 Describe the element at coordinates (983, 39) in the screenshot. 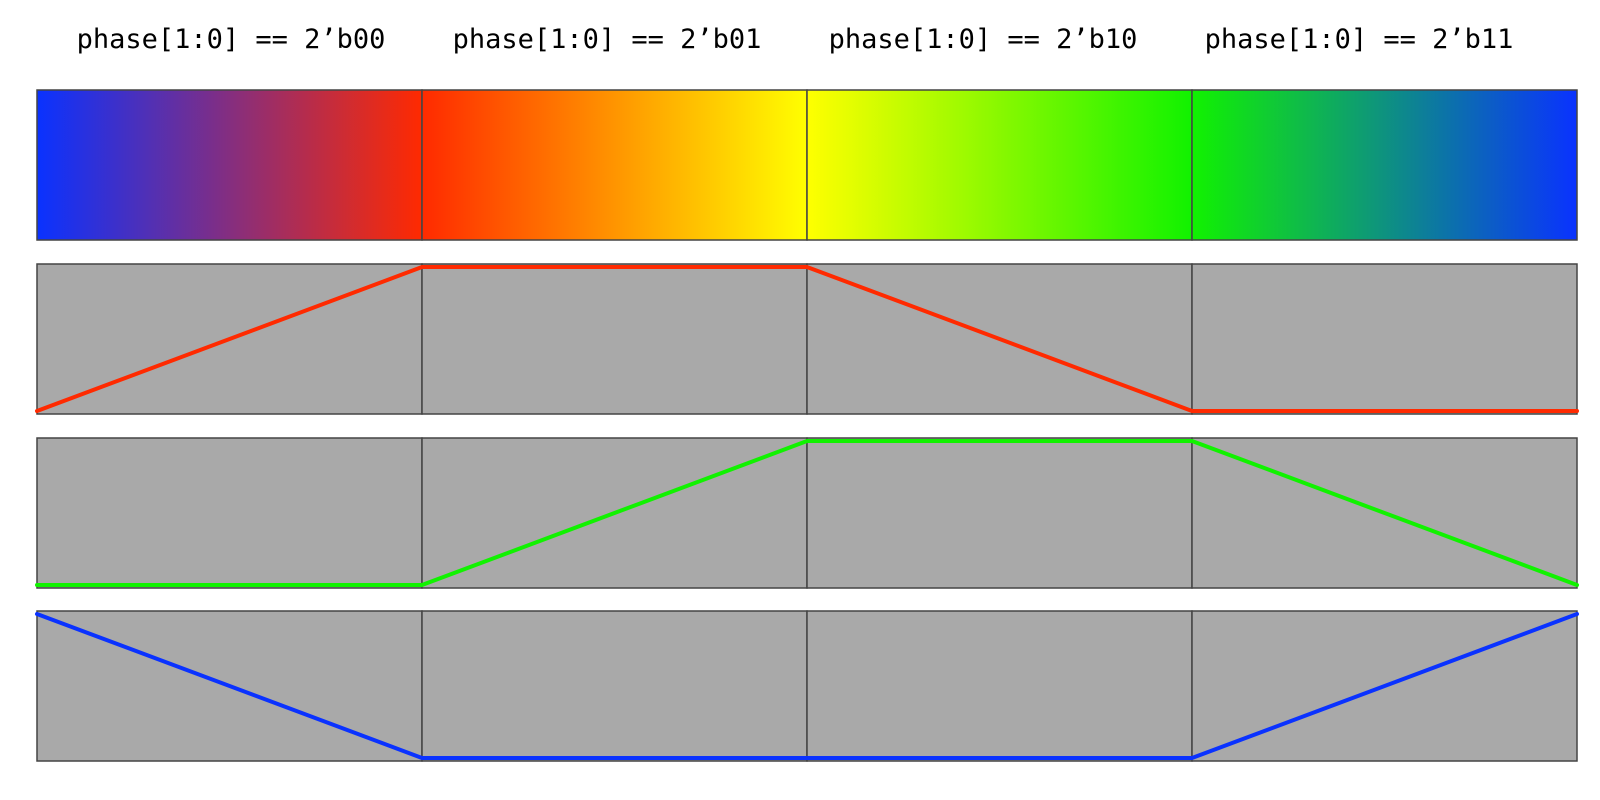

I see `phase-label-10: phase[1:0] == 2’b10` at that location.